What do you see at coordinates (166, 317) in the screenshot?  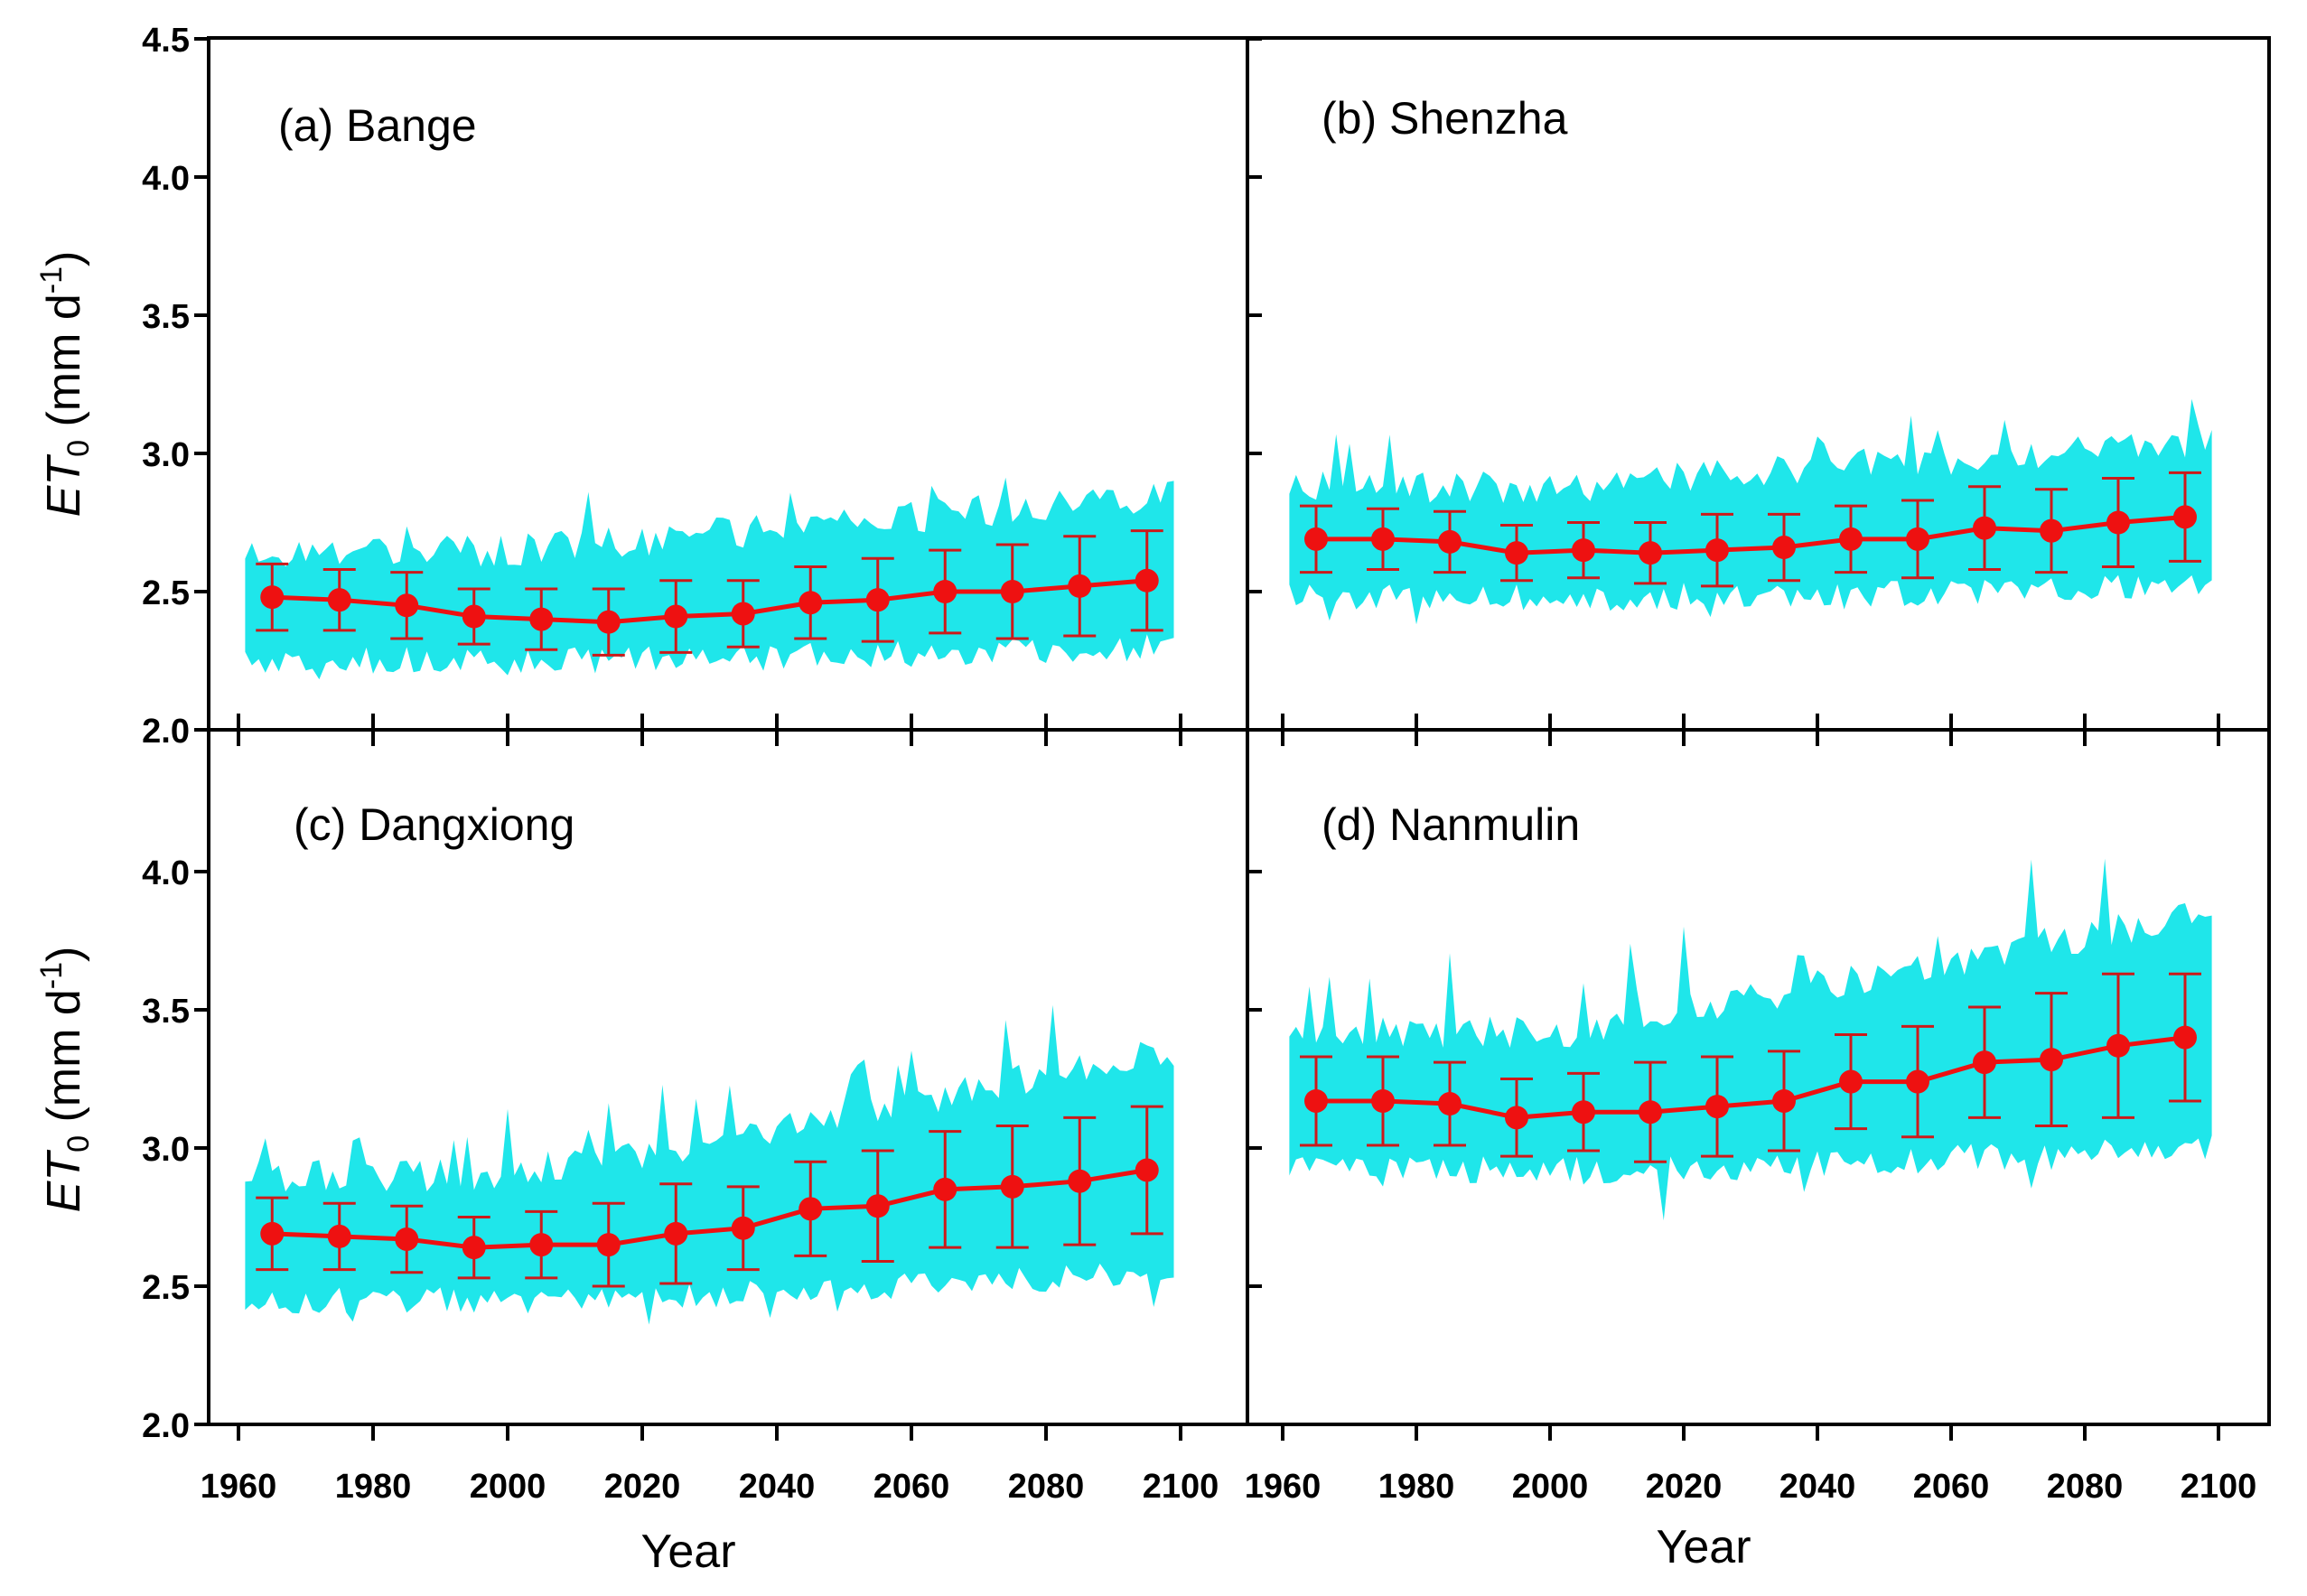 I see `y-tick-label: 3.5` at bounding box center [166, 317].